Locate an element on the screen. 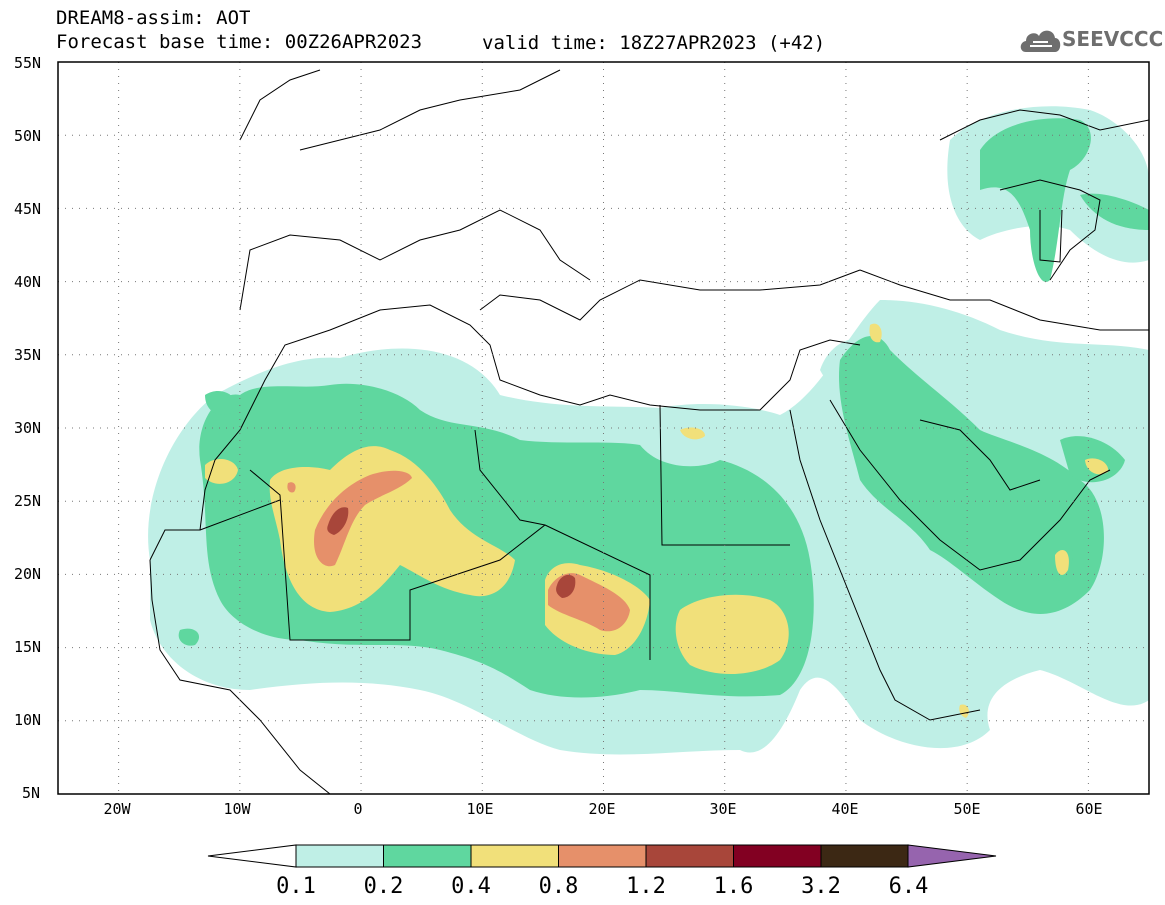 This screenshot has width=1165, height=905. colorbar-level-label: 0.1 is located at coordinates (296, 886).